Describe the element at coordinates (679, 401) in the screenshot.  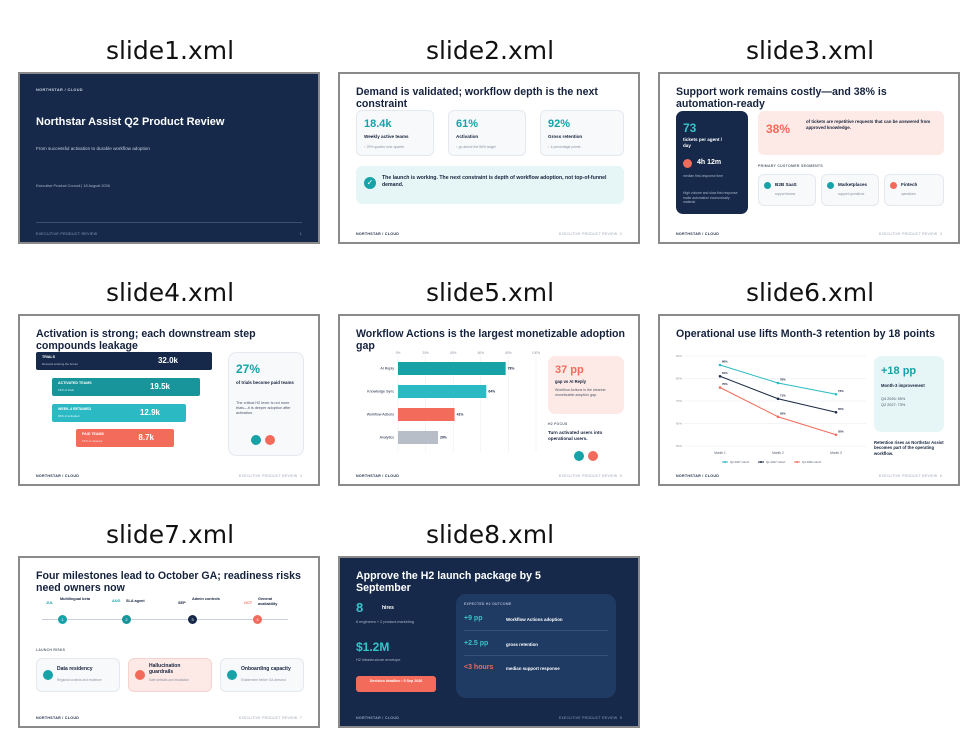
I see `y-tick-label: 70%` at that location.